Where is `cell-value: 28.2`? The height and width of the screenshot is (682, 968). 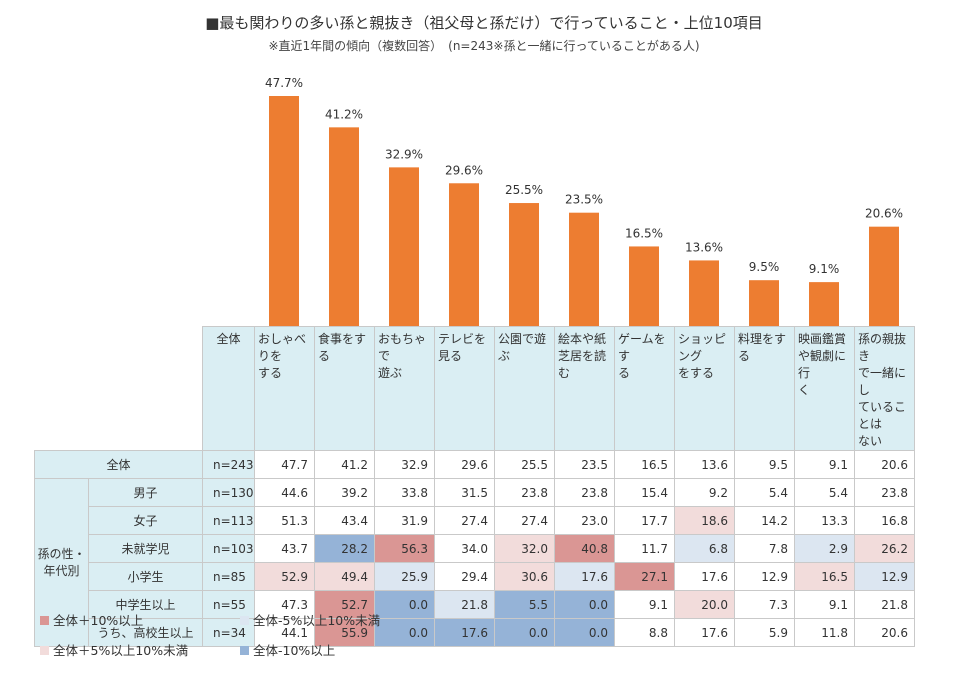
cell-value: 28.2 is located at coordinates (344, 548).